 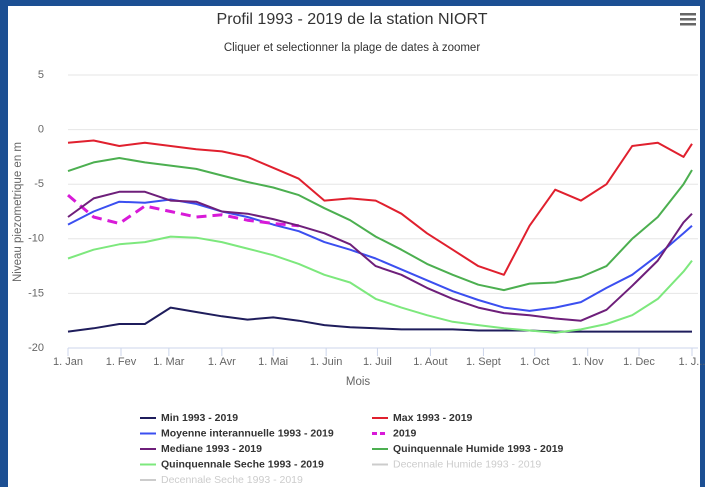 I want to click on y-tick-label: 5, so click(x=41, y=75).